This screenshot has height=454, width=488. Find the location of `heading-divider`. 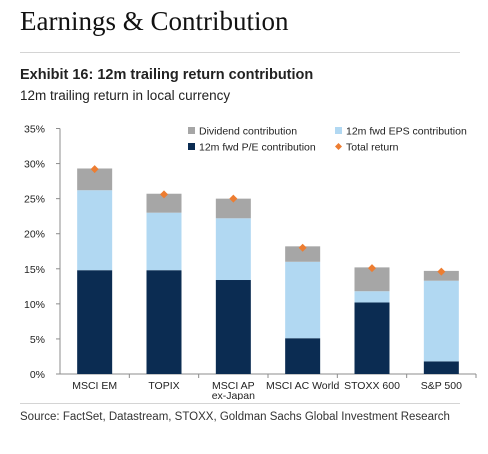

heading-divider is located at coordinates (240, 52).